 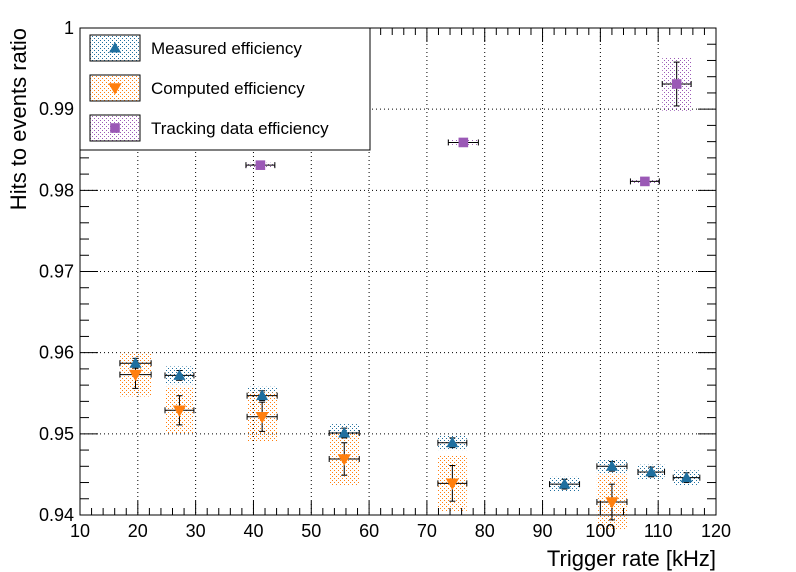 What do you see at coordinates (80, 531) in the screenshot?
I see `x-tick-label: 10` at bounding box center [80, 531].